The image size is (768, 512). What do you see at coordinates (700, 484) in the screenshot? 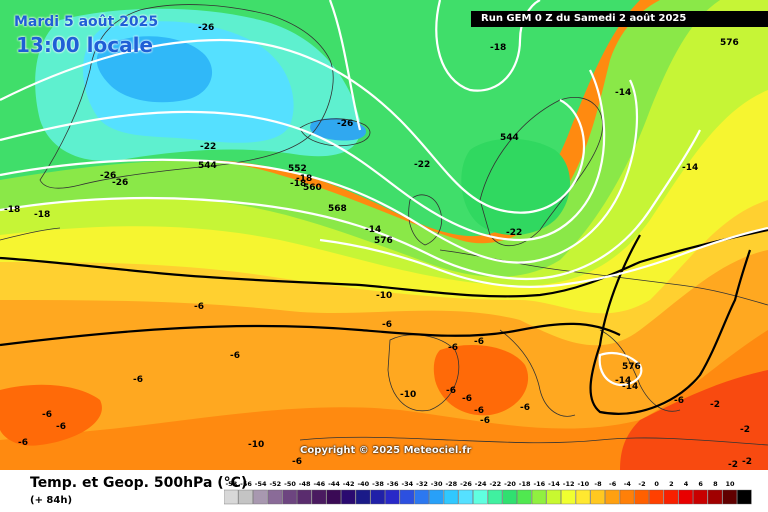
I see `scale-tick-label: 6` at bounding box center [700, 484].